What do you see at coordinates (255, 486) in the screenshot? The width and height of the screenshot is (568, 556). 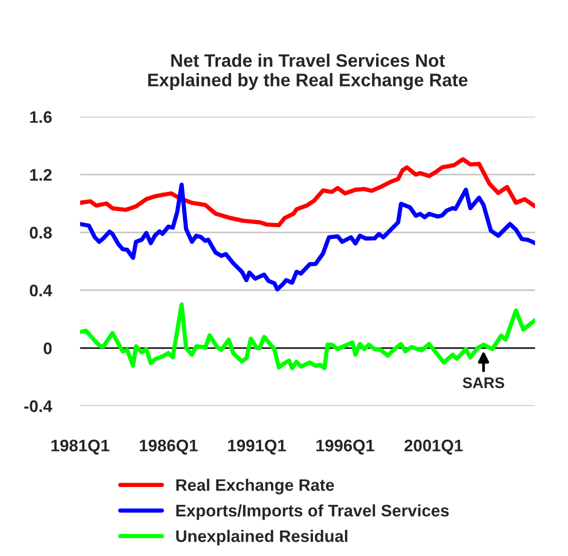 I see `legend-label: Real Exchange Rate` at bounding box center [255, 486].